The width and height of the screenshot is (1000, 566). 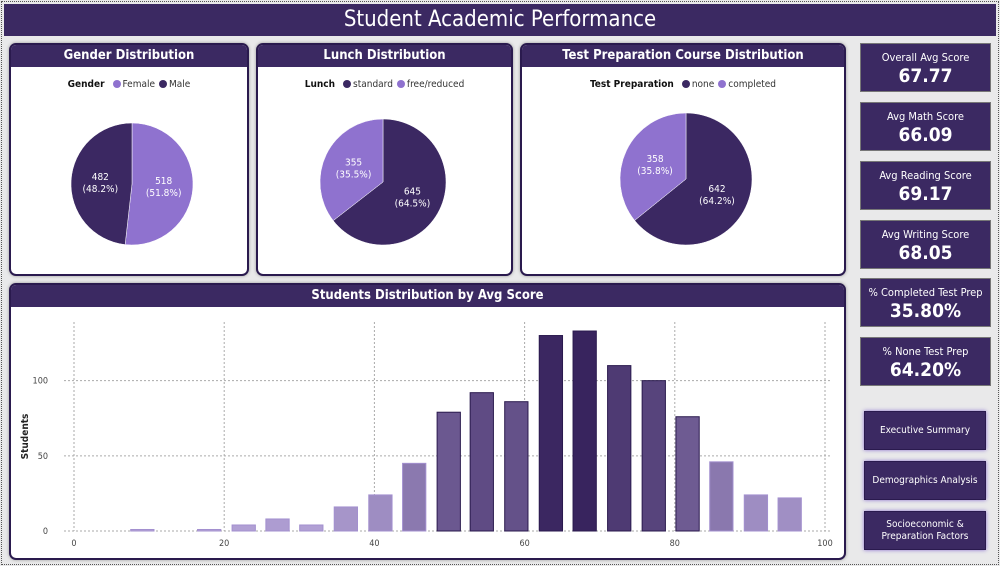 What do you see at coordinates (384, 56) in the screenshot?
I see `card-title: Lunch Distribution` at bounding box center [384, 56].